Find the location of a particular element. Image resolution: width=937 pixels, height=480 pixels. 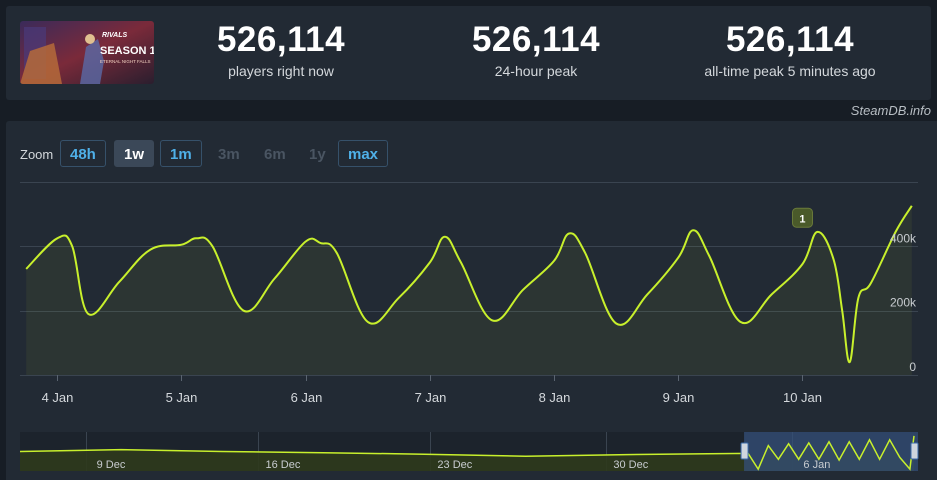

annotation-label: 1 is located at coordinates (802, 219).